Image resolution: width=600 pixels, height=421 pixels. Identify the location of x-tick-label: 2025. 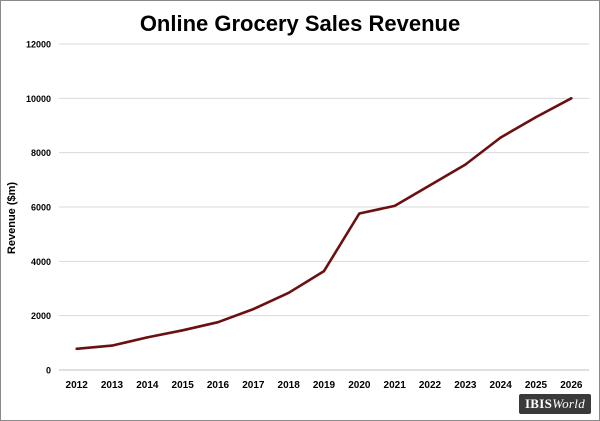
(536, 385).